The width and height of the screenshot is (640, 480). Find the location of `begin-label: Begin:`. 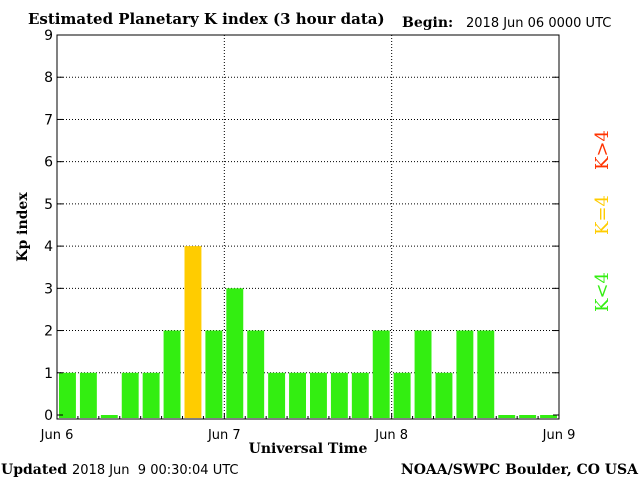

begin-label: Begin: is located at coordinates (427, 23).